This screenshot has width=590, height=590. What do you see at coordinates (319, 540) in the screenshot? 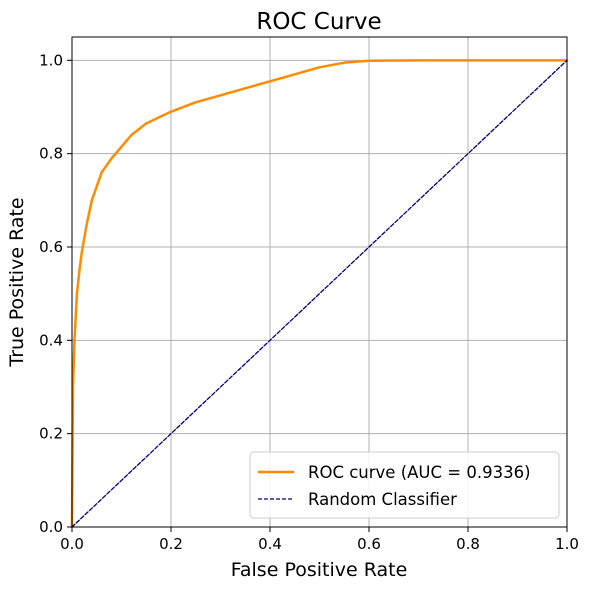
I see `x-axis-ticks: 0.0 0.2 0.4 0.6 0.8 1.0` at bounding box center [319, 540].